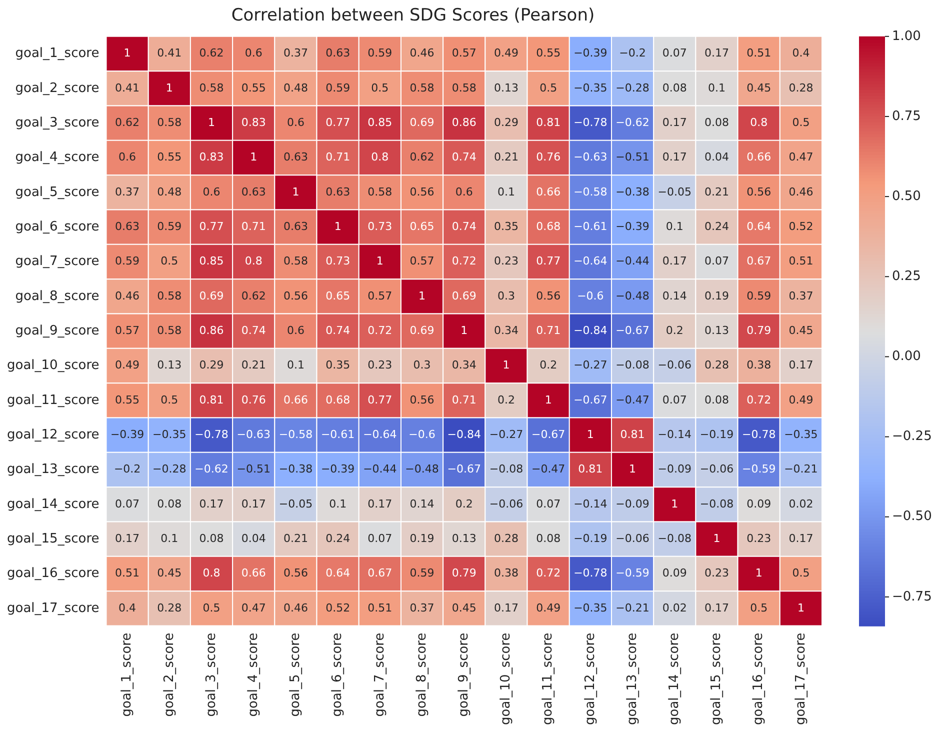 This screenshot has height=732, width=937. I want to click on data-label: −0.51, so click(633, 157).